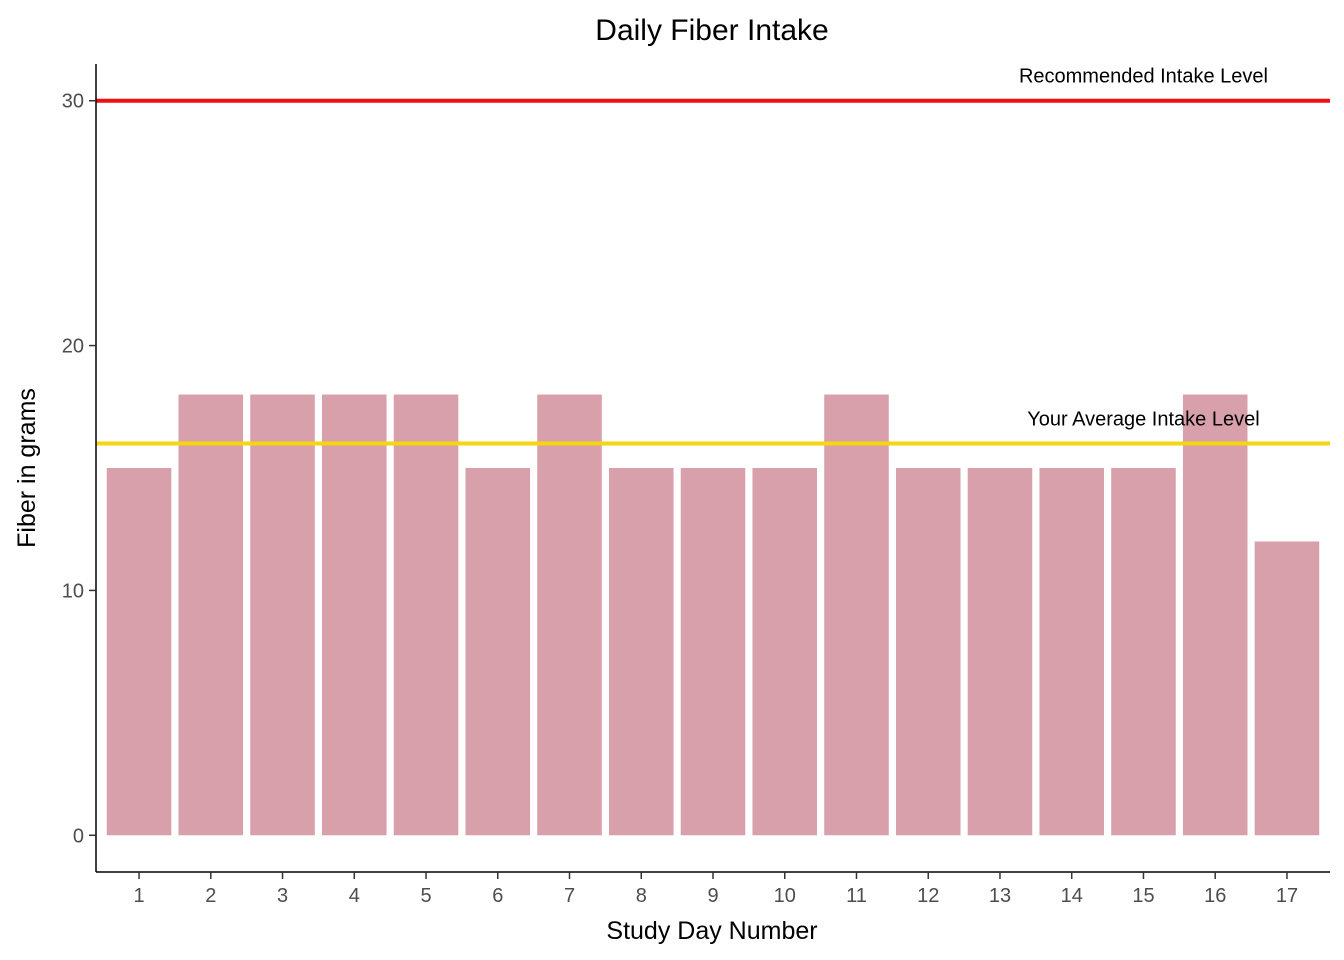 The image size is (1344, 960). I want to click on x-axis-title: Study Day Number, so click(711, 931).